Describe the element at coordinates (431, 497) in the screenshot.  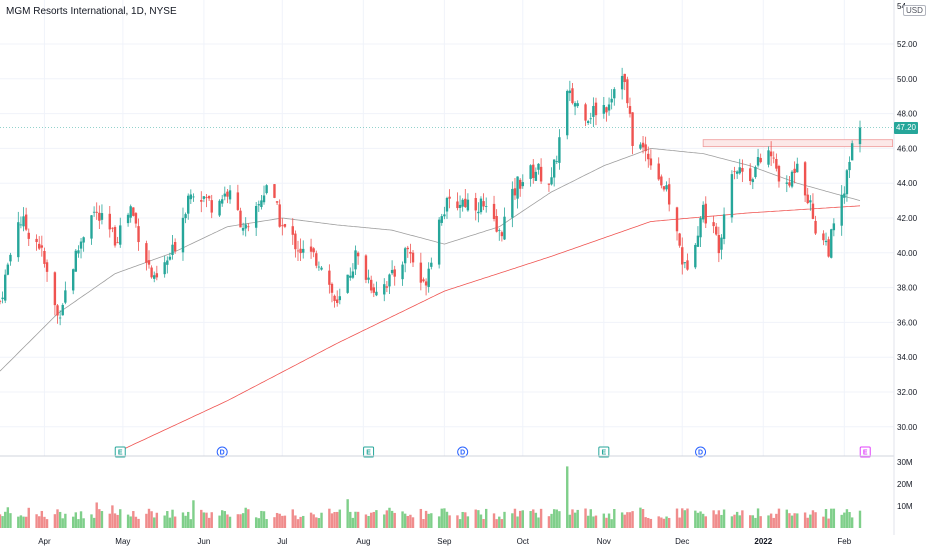
I see `volume-bars` at that location.